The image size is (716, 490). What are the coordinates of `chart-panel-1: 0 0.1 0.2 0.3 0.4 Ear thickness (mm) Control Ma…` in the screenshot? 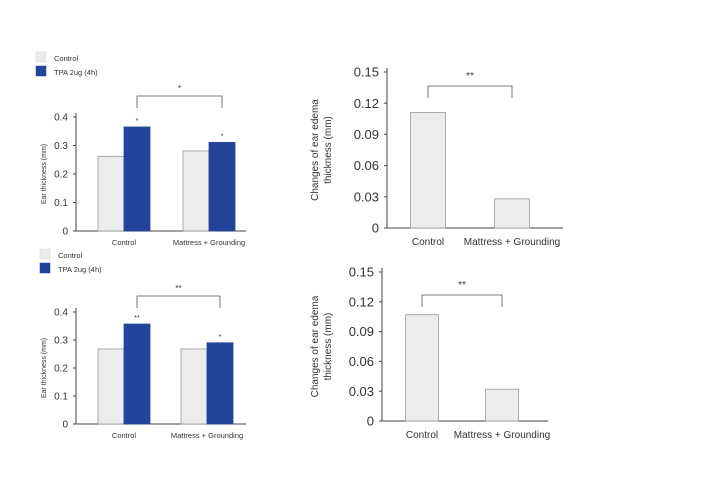 It's located at (140, 149).